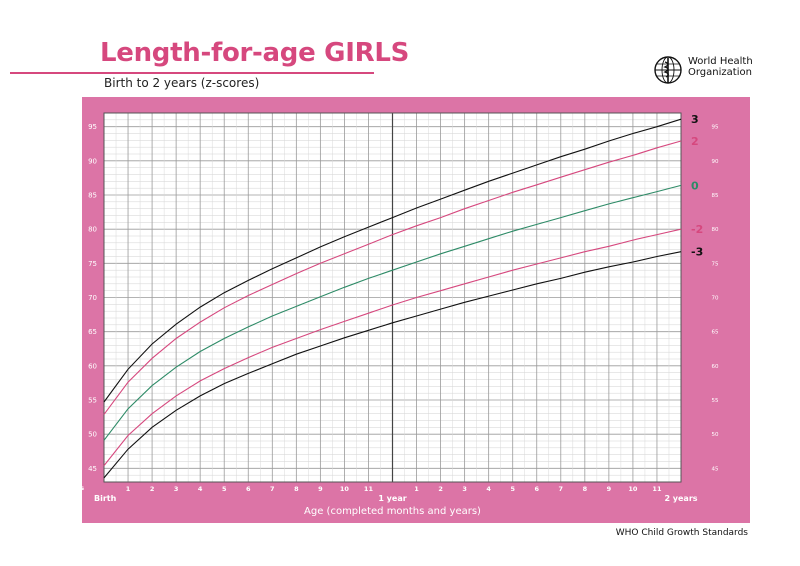  Describe the element at coordinates (255, 53) in the screenshot. I see `chart-title: Length-for-age GIRLS` at that location.